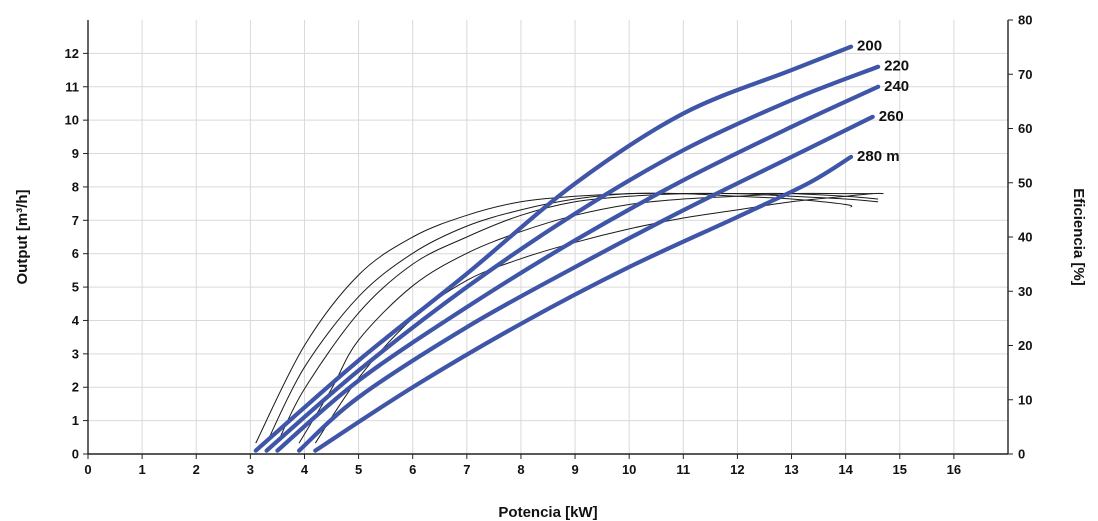 The width and height of the screenshot is (1098, 521). I want to click on x-tick-label: 1, so click(142, 469).